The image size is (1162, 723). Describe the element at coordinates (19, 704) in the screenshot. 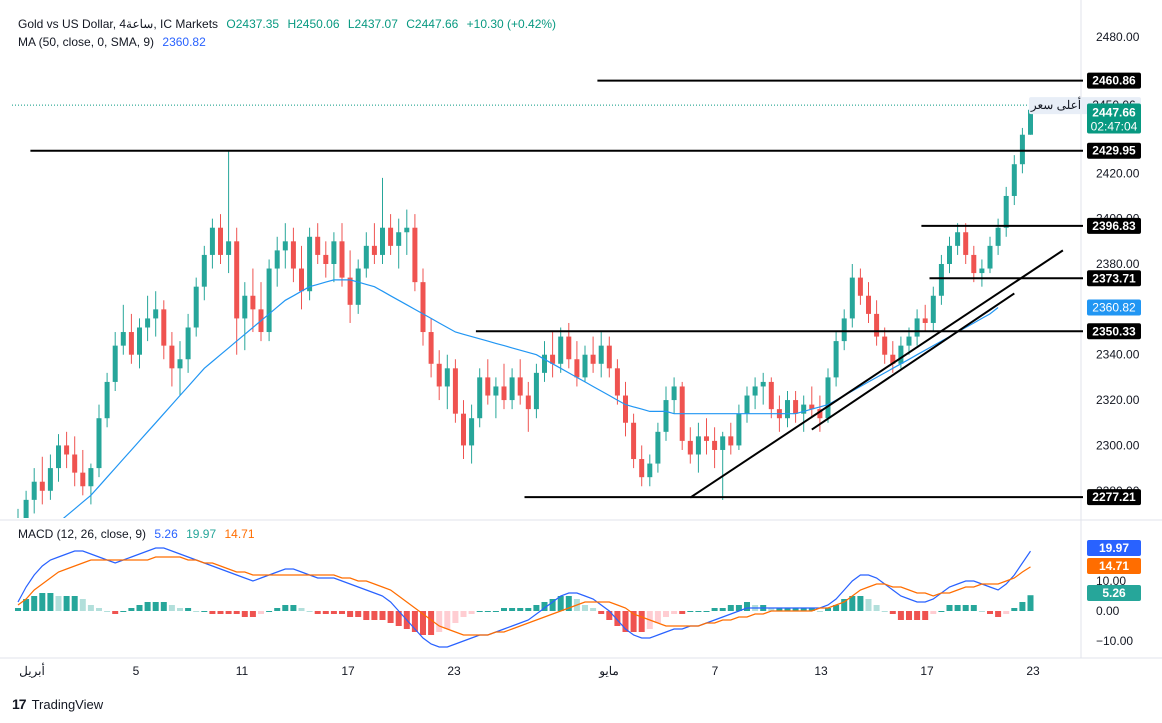

I see `tradingview-logo-icon: 17` at that location.